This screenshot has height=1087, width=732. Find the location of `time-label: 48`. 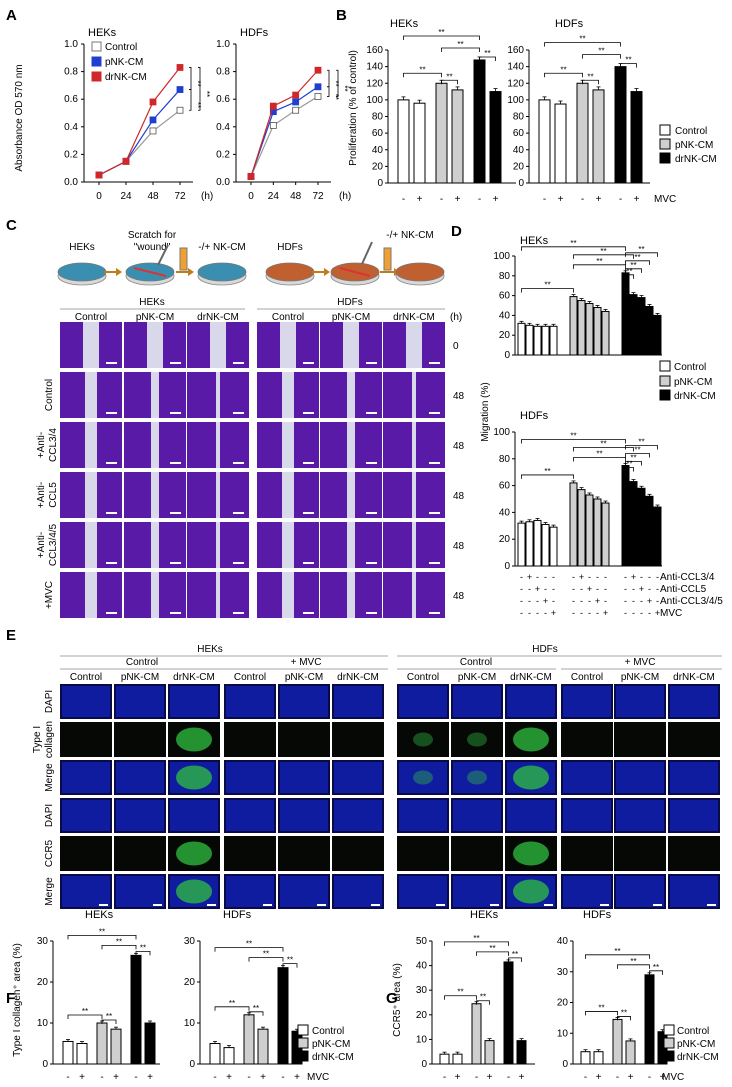

time-label: 48 is located at coordinates (459, 496).